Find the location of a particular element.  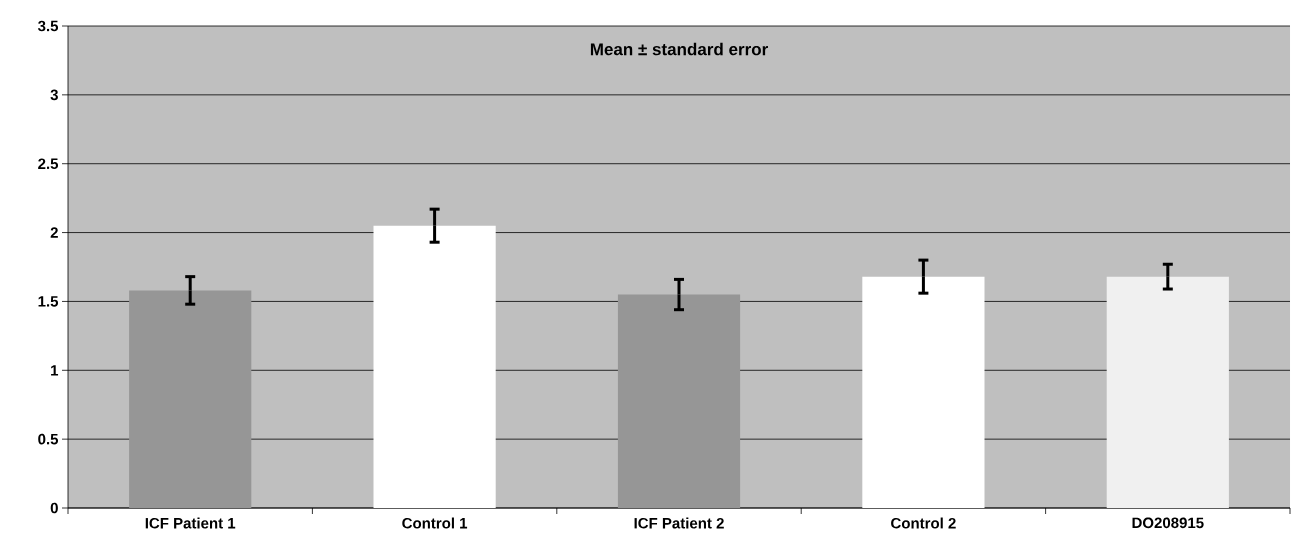

y-tick-label: 0 is located at coordinates (54, 508).